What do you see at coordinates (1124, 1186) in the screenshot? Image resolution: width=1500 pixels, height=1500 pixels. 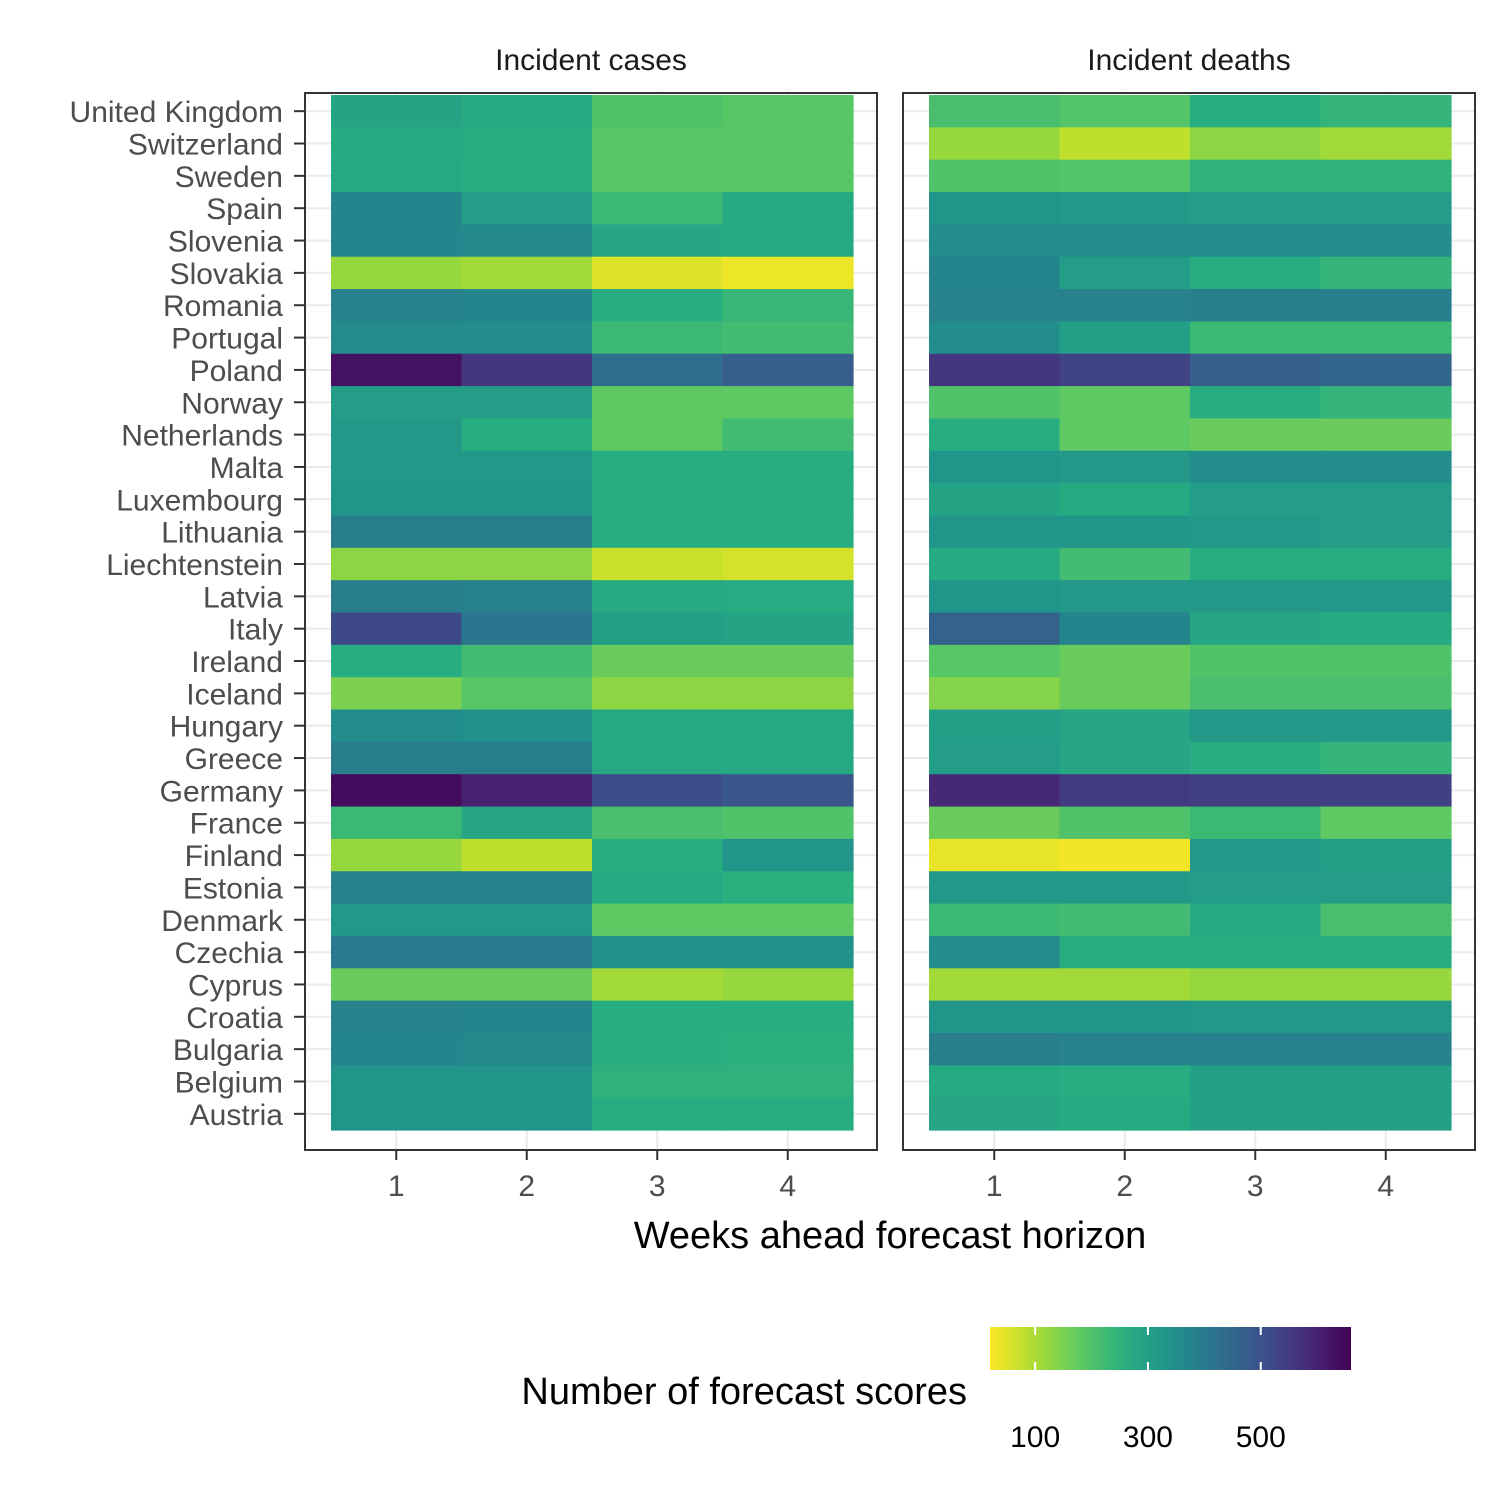 I see `x-tick-label: 2` at bounding box center [1124, 1186].